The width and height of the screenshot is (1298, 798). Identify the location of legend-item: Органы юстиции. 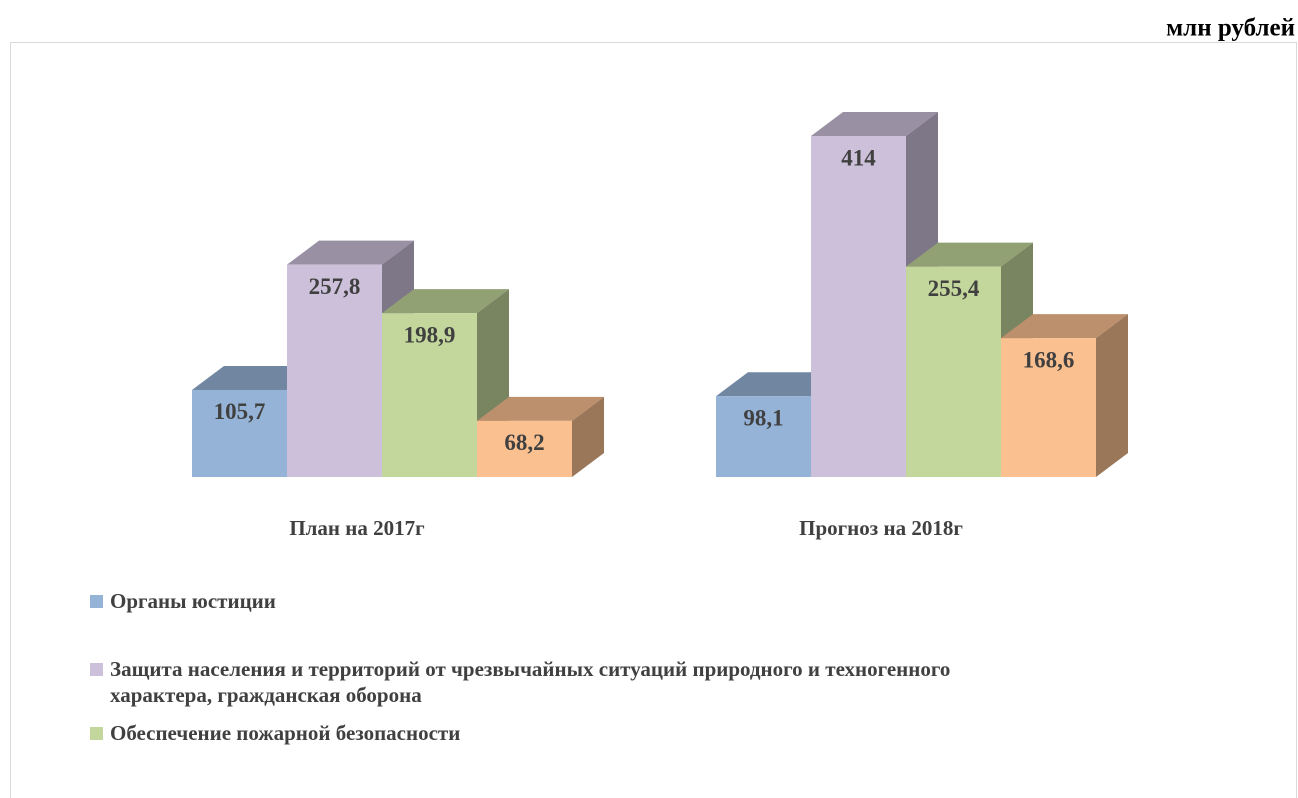
(555, 601).